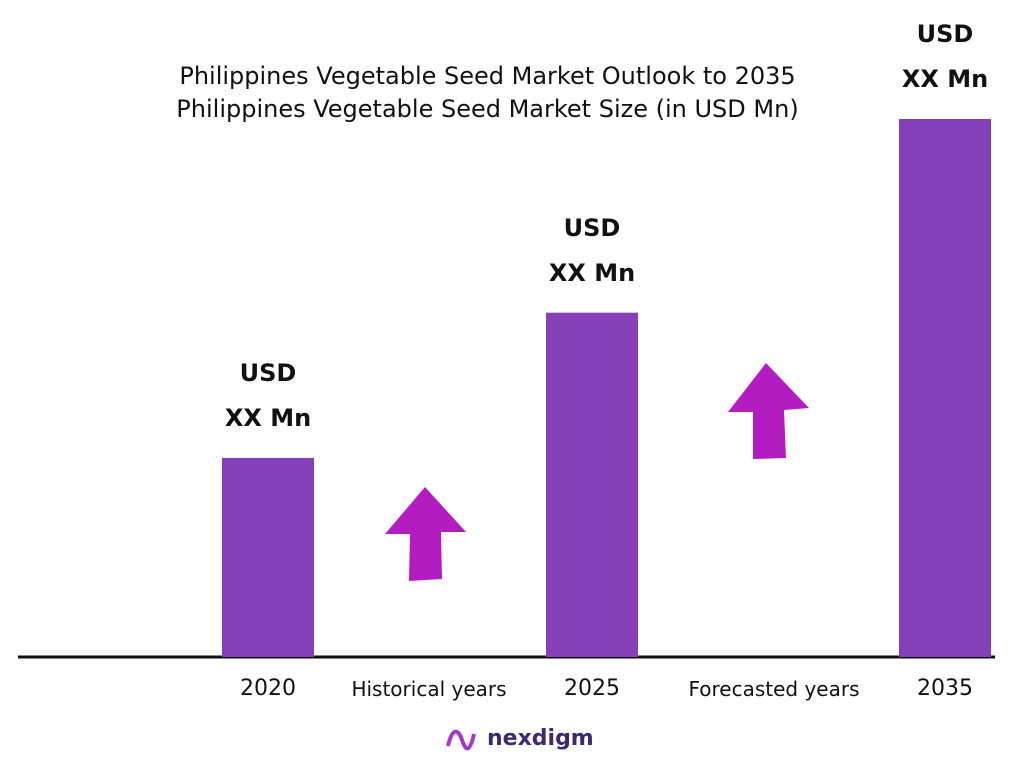  Describe the element at coordinates (774, 689) in the screenshot. I see `annotation: Forecasted years` at that location.